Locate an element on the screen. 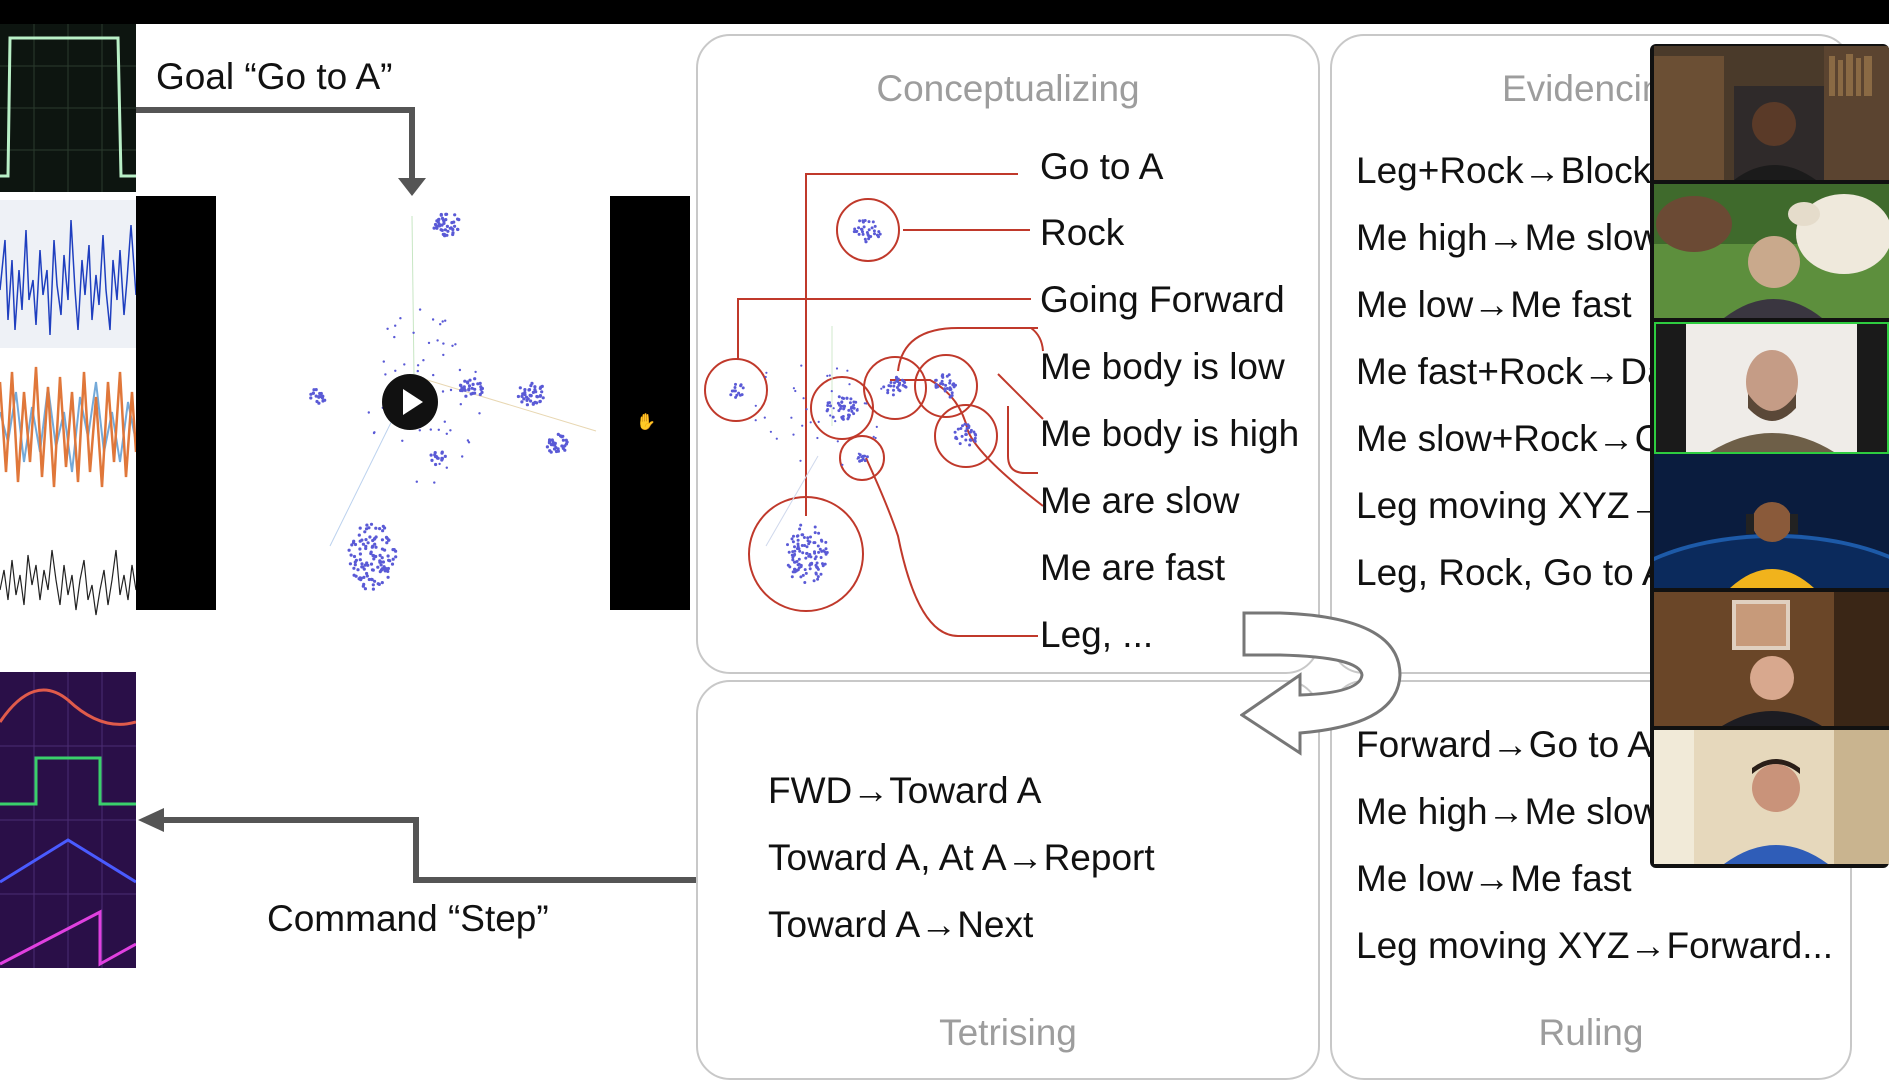 This screenshot has width=1889, height=1090. noise-plot-blue is located at coordinates (68, 277).